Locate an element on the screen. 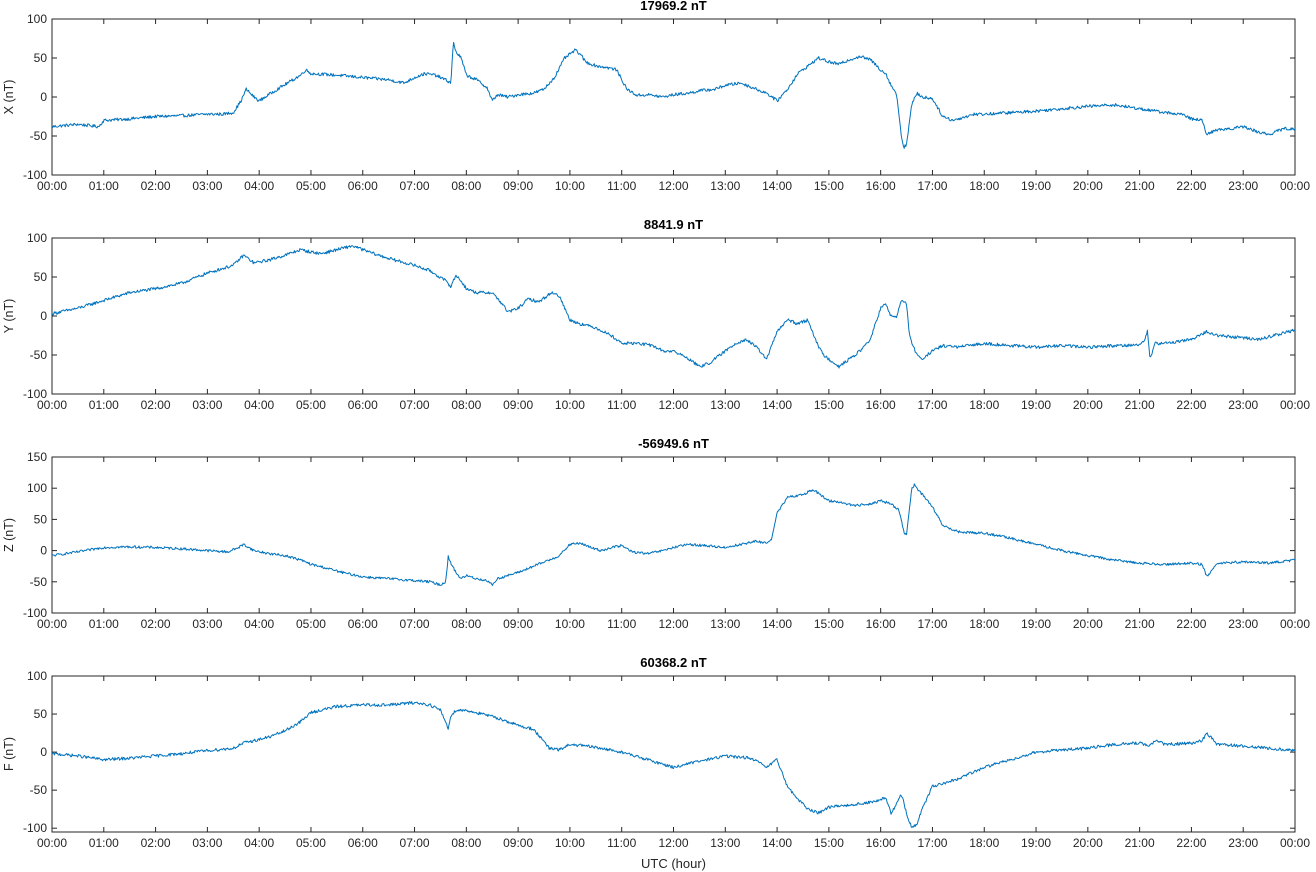  plot-title: 60368.2 nT is located at coordinates (673, 662).